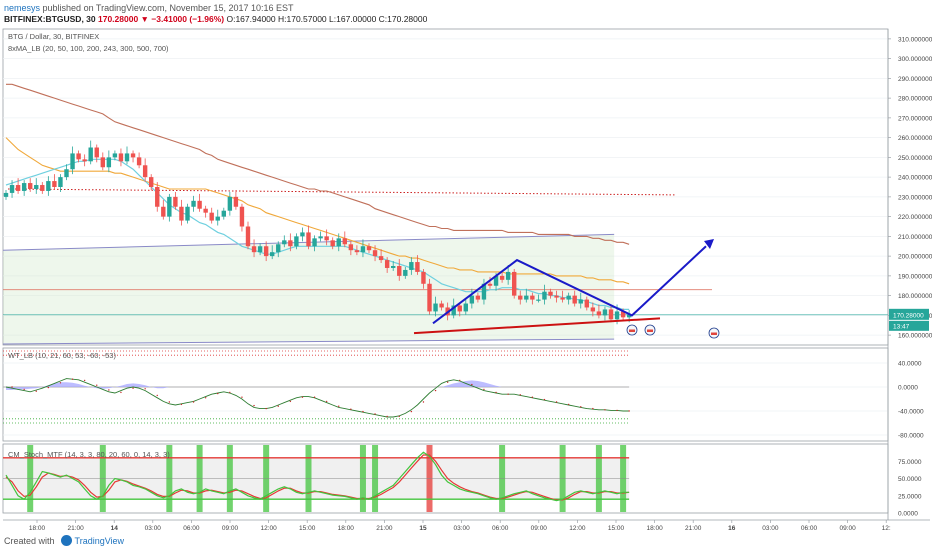  What do you see at coordinates (384, 528) in the screenshot?
I see `time-tick-label: 21:00` at bounding box center [384, 528].